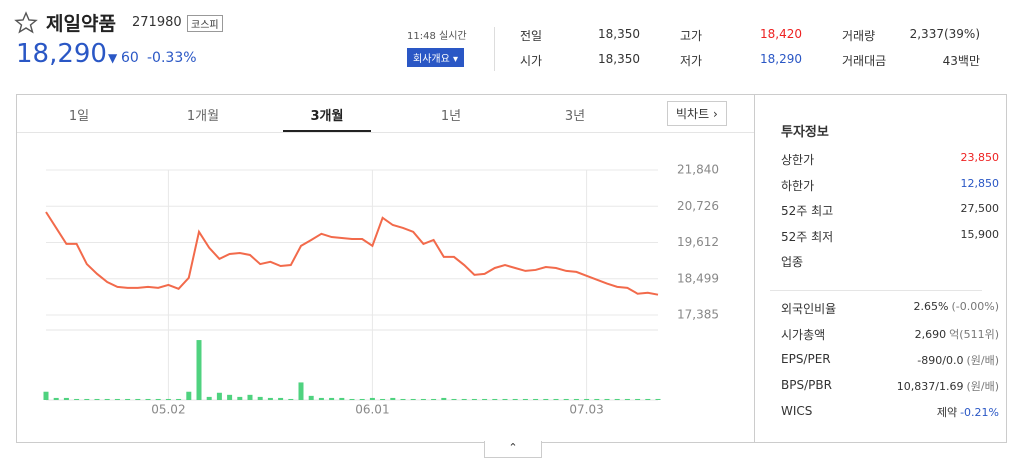 Image resolution: width=1026 pixels, height=465 pixels. What do you see at coordinates (797, 411) in the screenshot?
I see `info-label: WICS` at bounding box center [797, 411].